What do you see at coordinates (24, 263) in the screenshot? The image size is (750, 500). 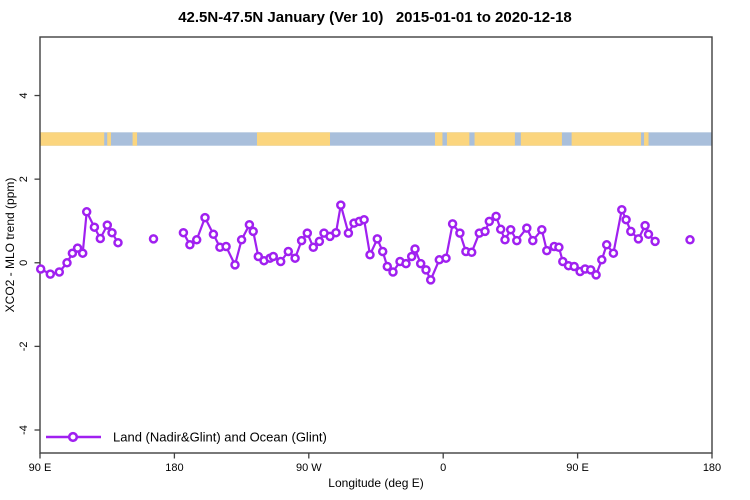 I see `y-tick-label: 0` at bounding box center [24, 263].